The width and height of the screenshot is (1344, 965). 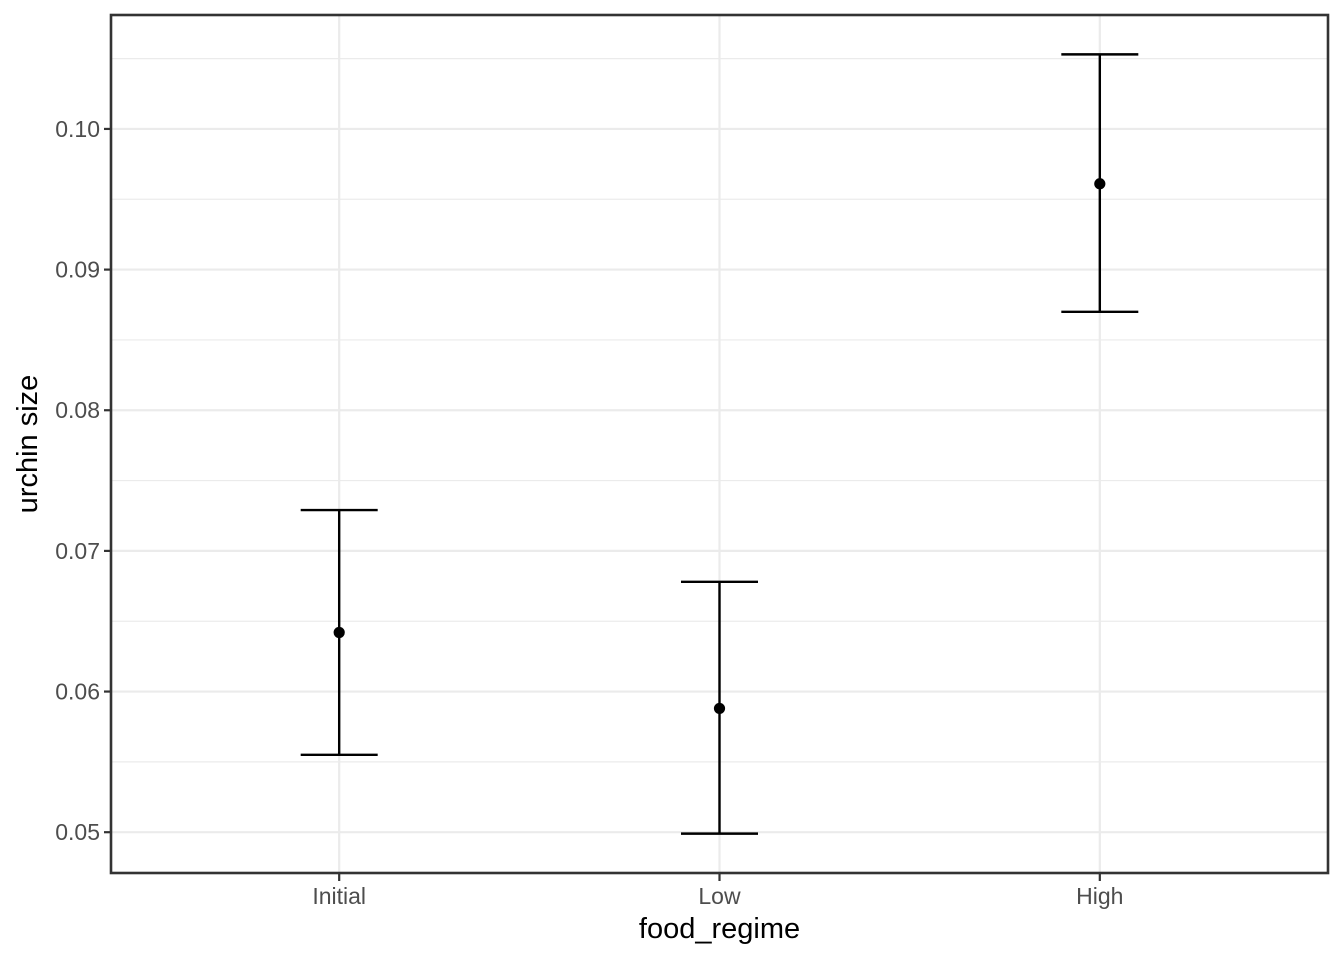 I want to click on y-tick-label: 0.10, so click(x=77, y=129).